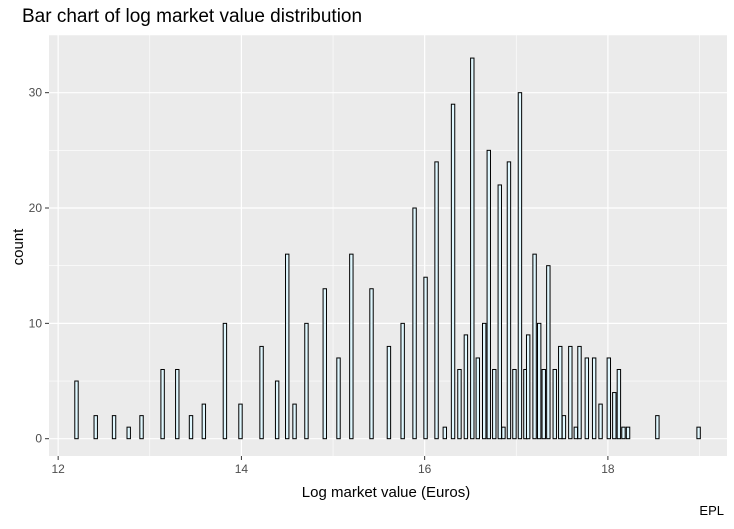 This screenshot has width=734, height=529. I want to click on x-tick-label: 18, so click(608, 469).